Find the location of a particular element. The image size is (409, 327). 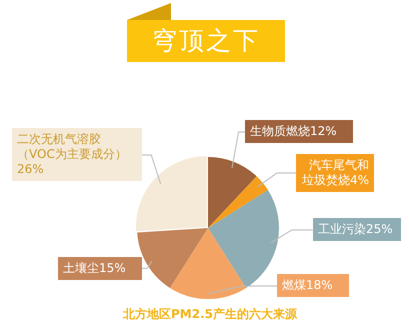

slice-label: 二次无机气溶胶（VOC为主要成分） is located at coordinates (72, 146).